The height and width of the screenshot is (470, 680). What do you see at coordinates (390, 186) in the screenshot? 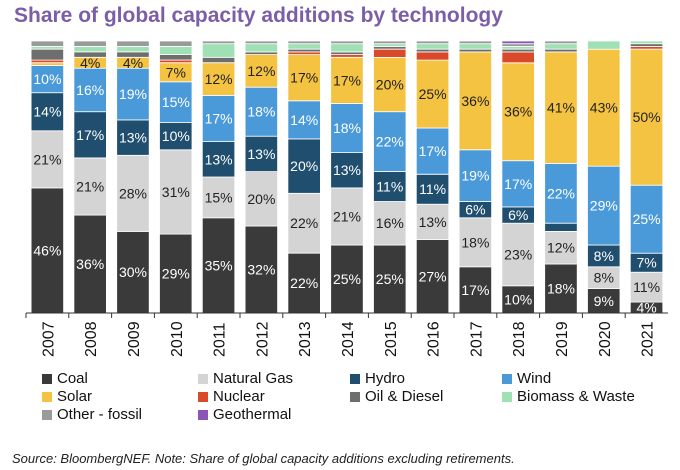
I see `bar-hydro-2015` at bounding box center [390, 186].